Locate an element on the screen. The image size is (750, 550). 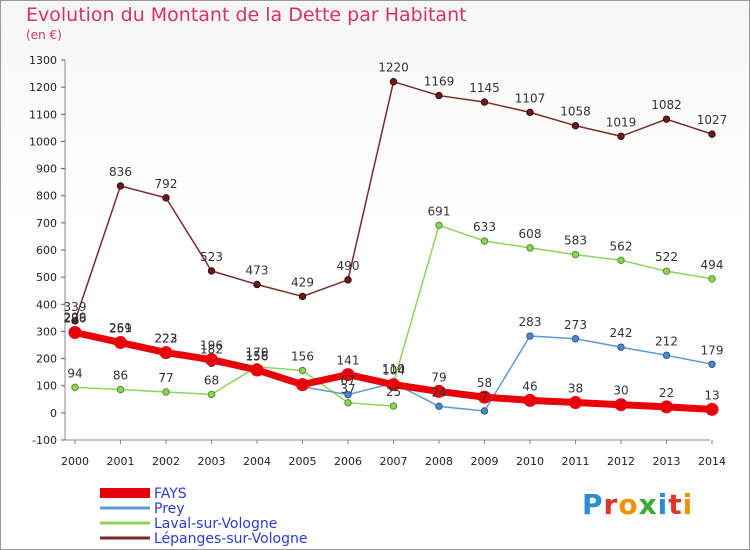
data-label: 37 is located at coordinates (347, 389).